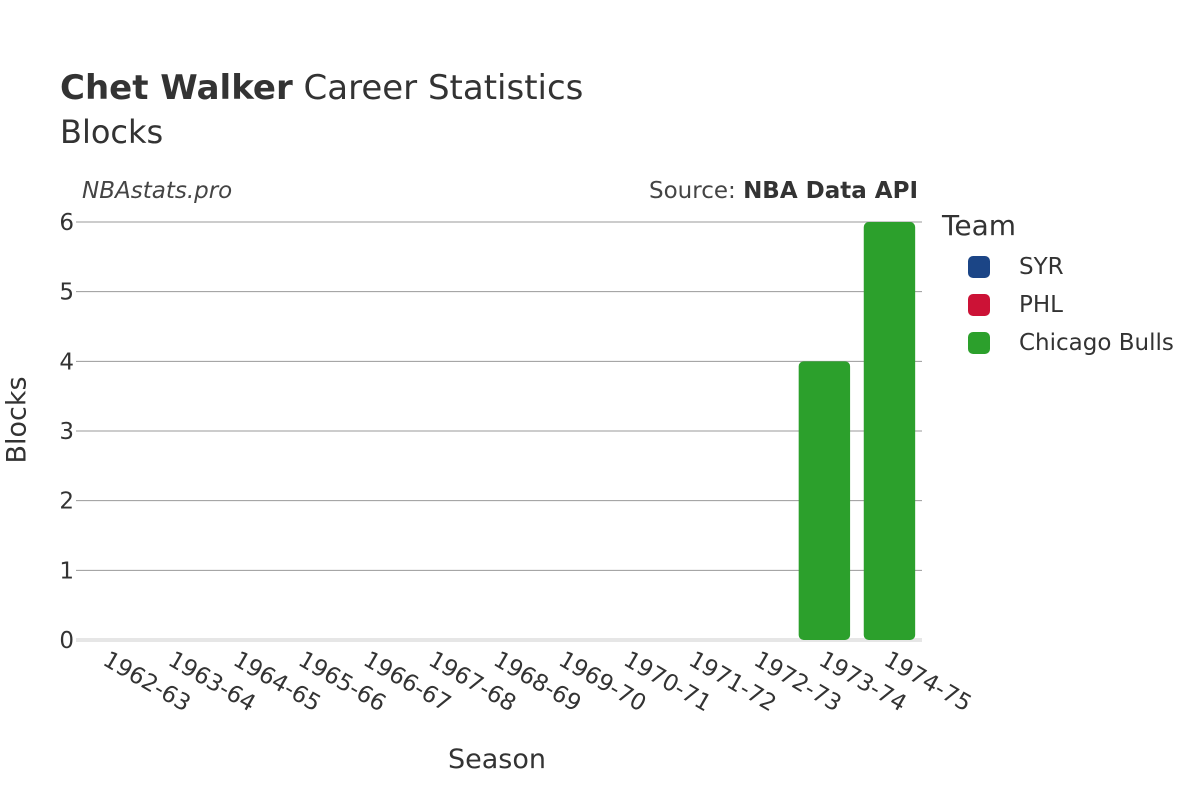  What do you see at coordinates (112, 132) in the screenshot?
I see `chart-subtitle: Blocks` at bounding box center [112, 132].